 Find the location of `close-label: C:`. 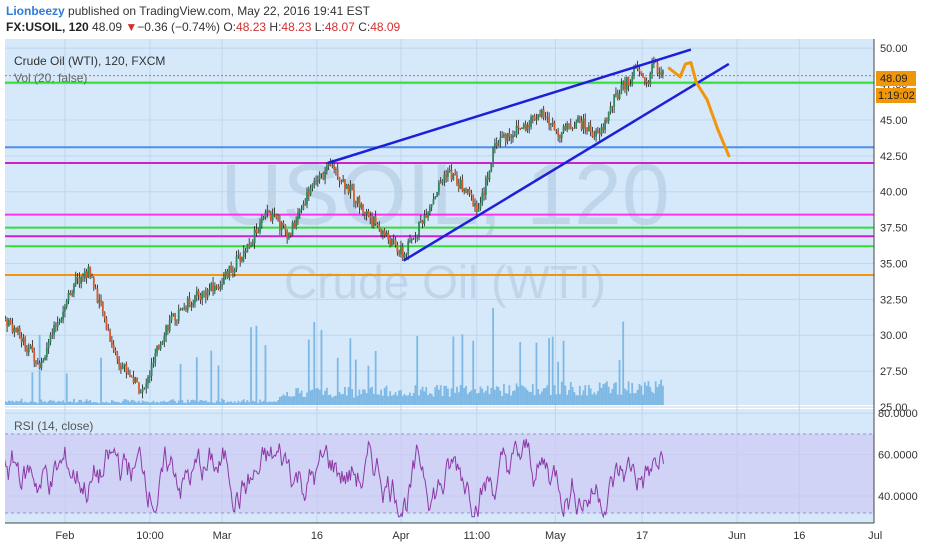

close-label: C: is located at coordinates (364, 27).